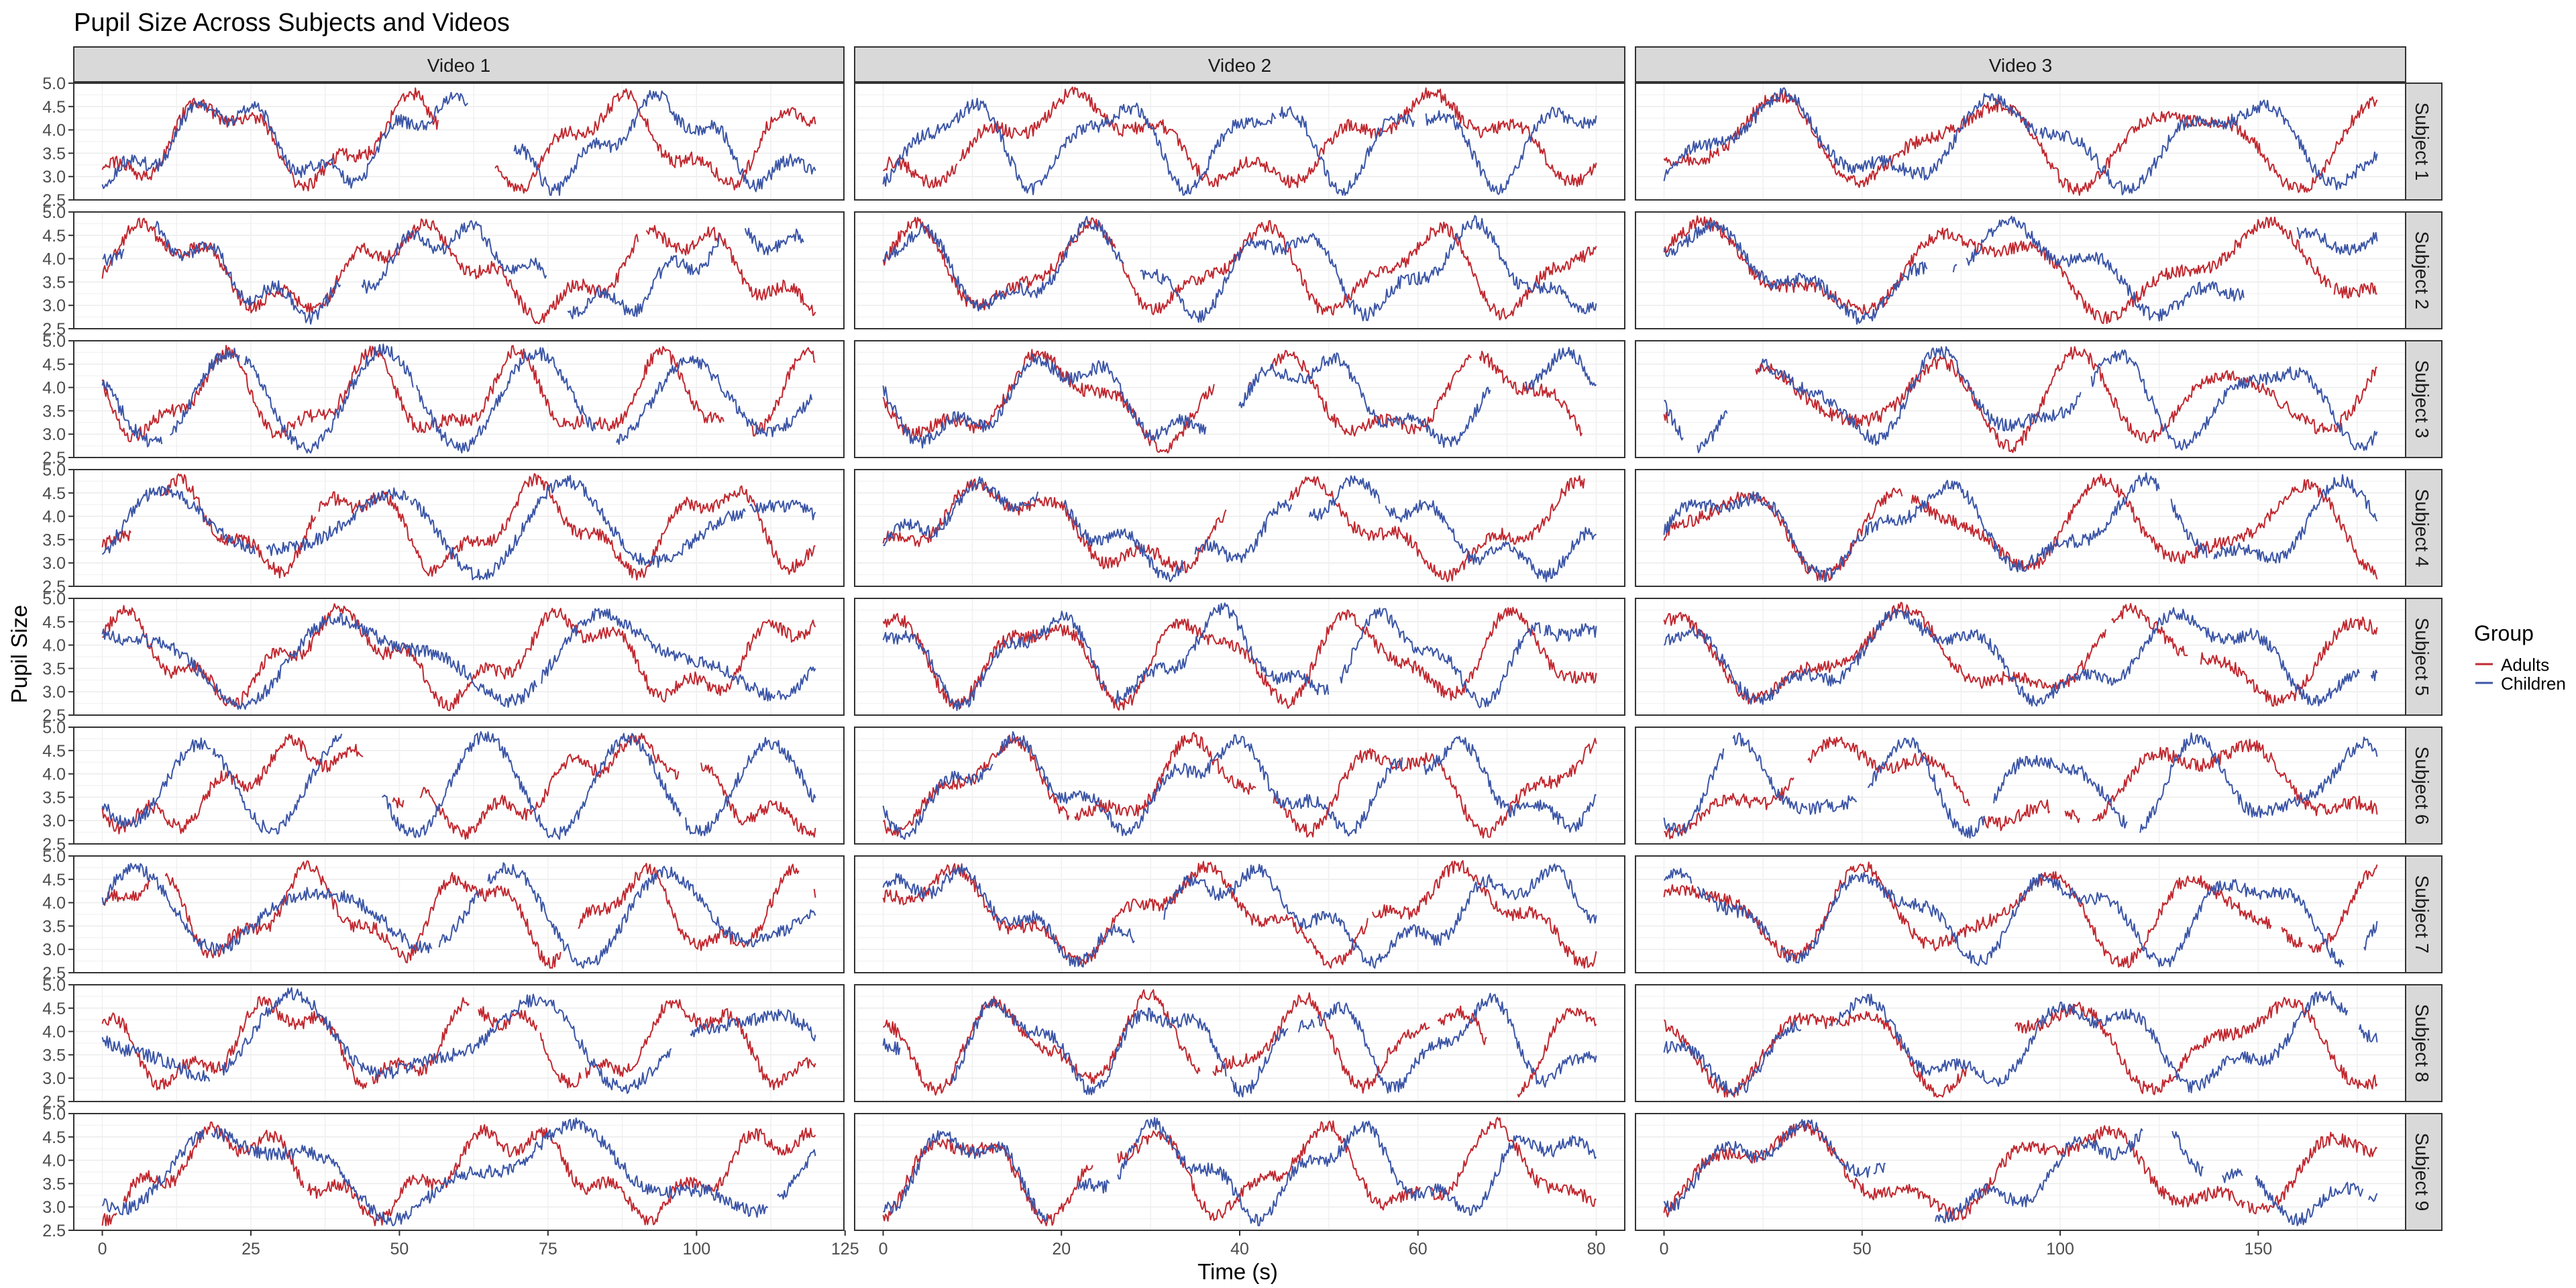  Describe the element at coordinates (845, 1249) in the screenshot. I see `x-tick-label: 125` at that location.